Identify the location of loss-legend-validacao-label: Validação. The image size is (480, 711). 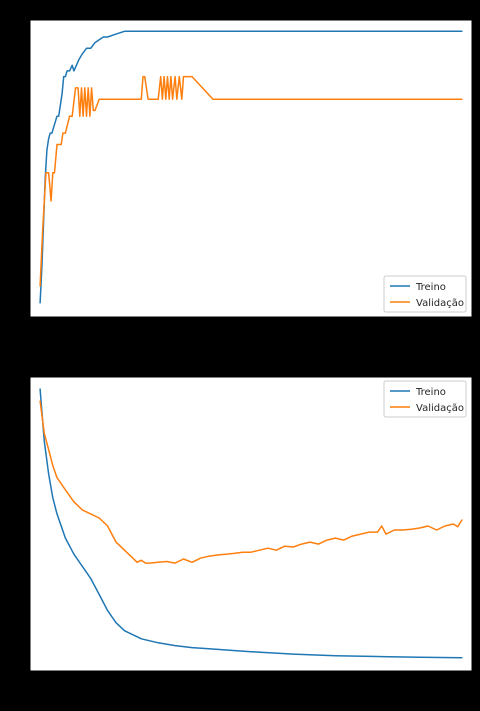
(440, 408).